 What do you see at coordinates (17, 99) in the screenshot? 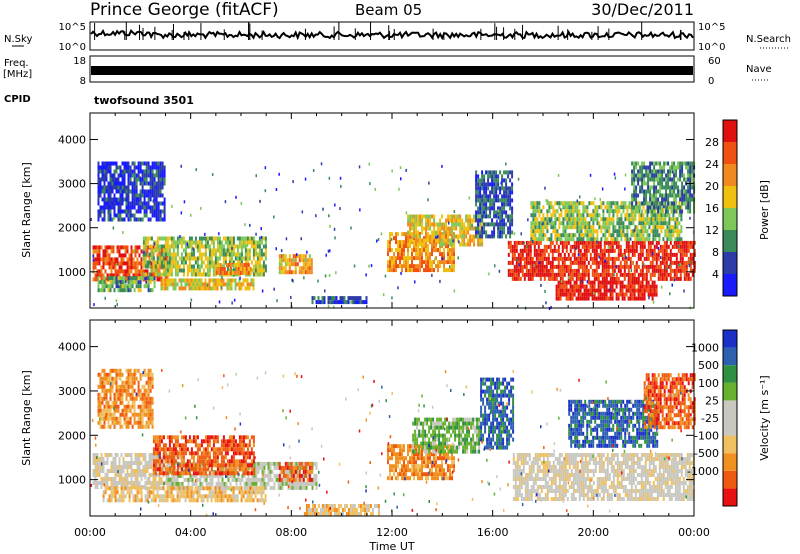
I see `cpid-label: CPID` at bounding box center [17, 99].